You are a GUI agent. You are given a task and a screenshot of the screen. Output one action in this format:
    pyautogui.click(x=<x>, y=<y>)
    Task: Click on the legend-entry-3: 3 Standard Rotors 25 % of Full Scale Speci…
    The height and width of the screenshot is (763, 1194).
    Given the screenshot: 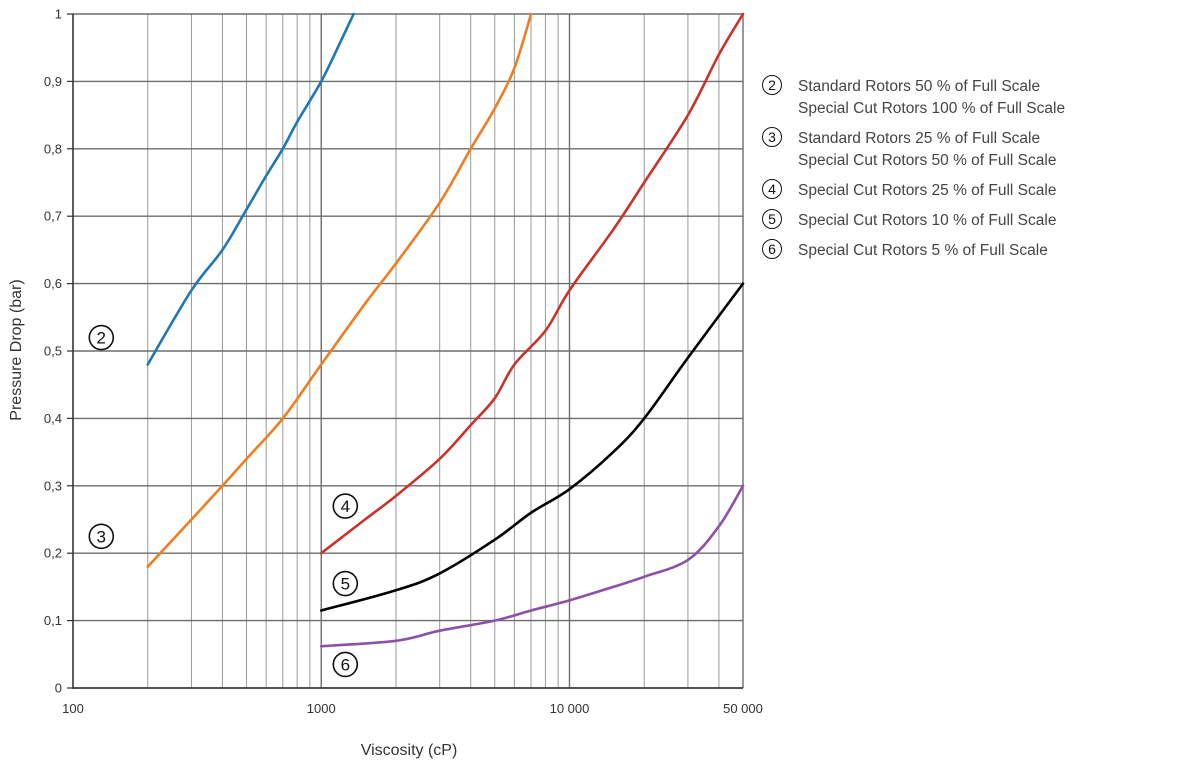 What is the action you would take?
    pyautogui.click(x=977, y=149)
    